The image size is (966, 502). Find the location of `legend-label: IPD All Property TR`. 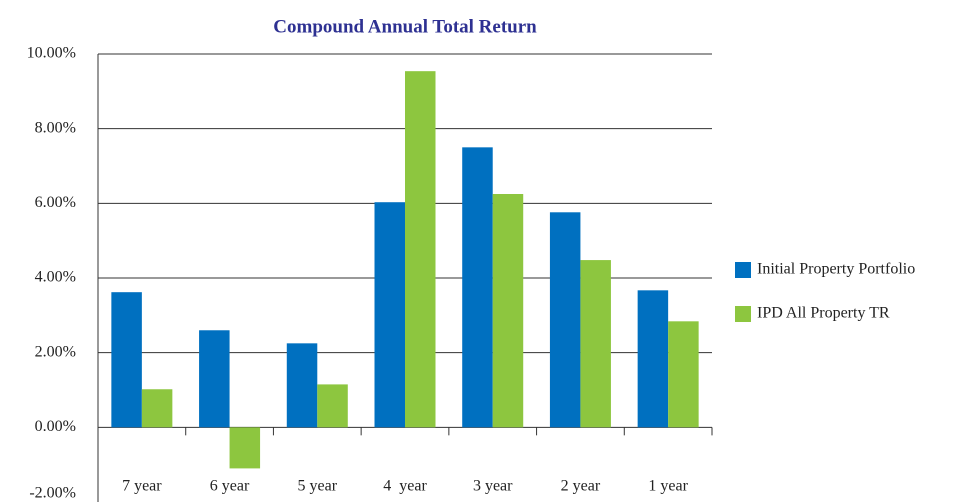

legend-label: IPD All Property TR is located at coordinates (823, 313).